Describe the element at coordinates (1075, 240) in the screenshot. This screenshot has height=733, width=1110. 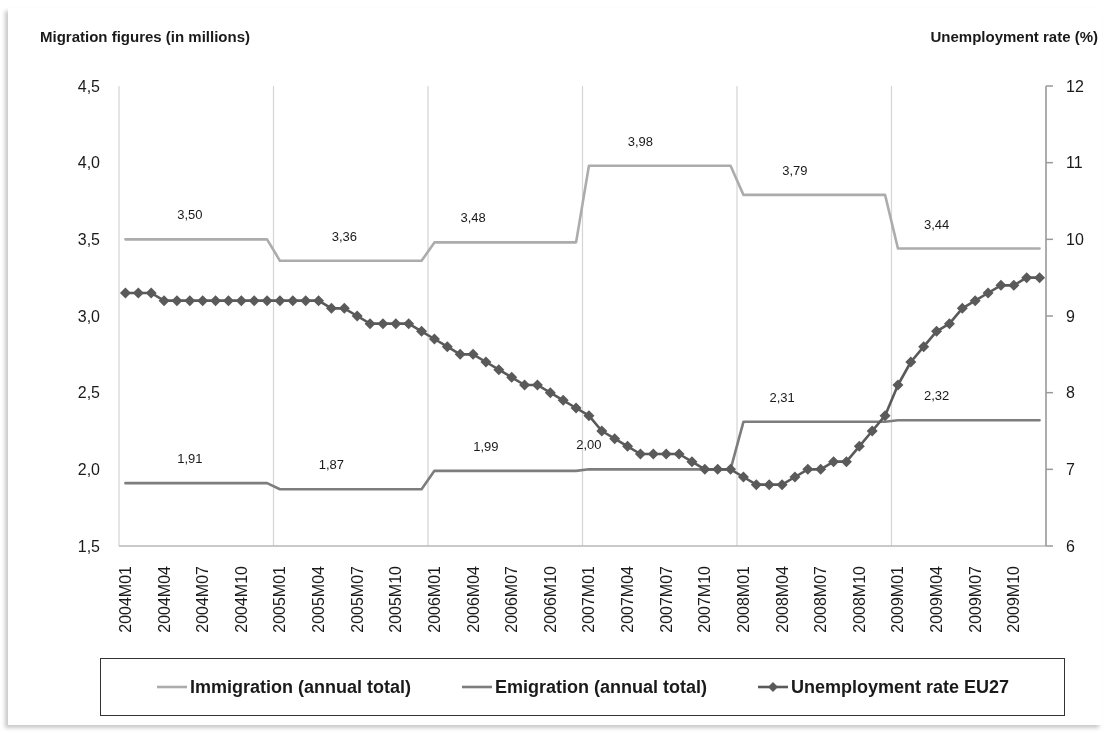
I see `y2-tick-label: 10` at that location.